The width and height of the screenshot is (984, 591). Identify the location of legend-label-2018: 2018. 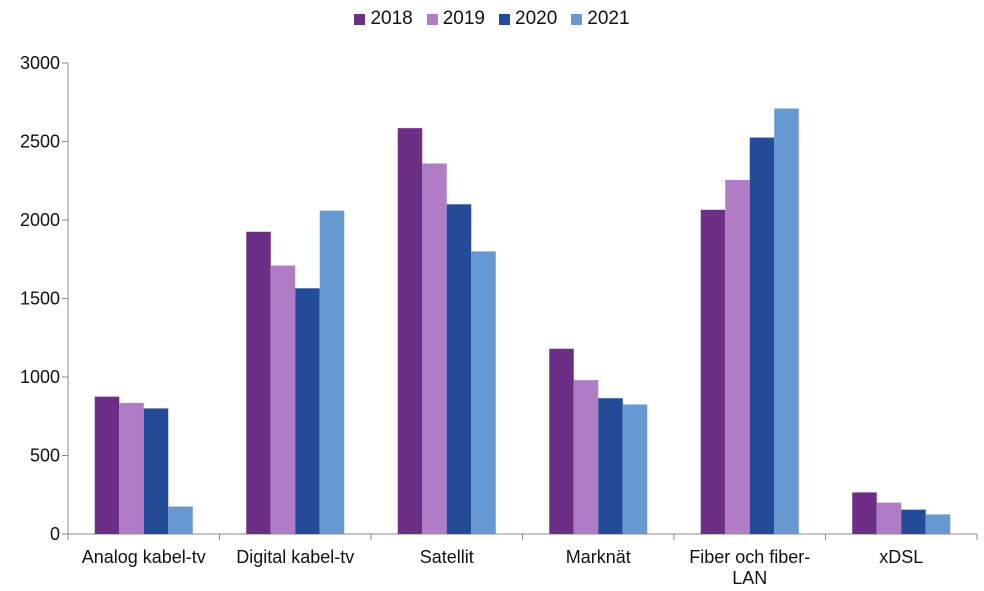
(391, 18).